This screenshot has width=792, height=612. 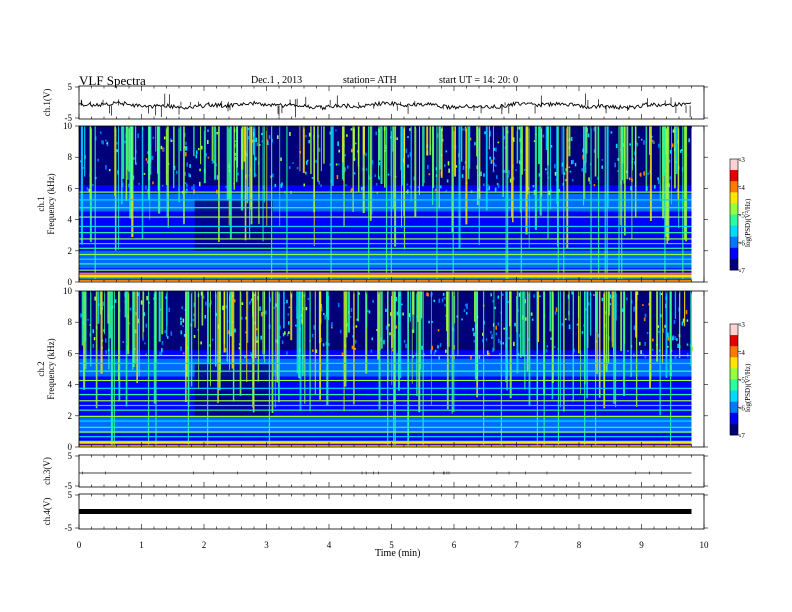 What do you see at coordinates (51, 203) in the screenshot?
I see `y-axis-label: Frequency (kHz)` at bounding box center [51, 203].